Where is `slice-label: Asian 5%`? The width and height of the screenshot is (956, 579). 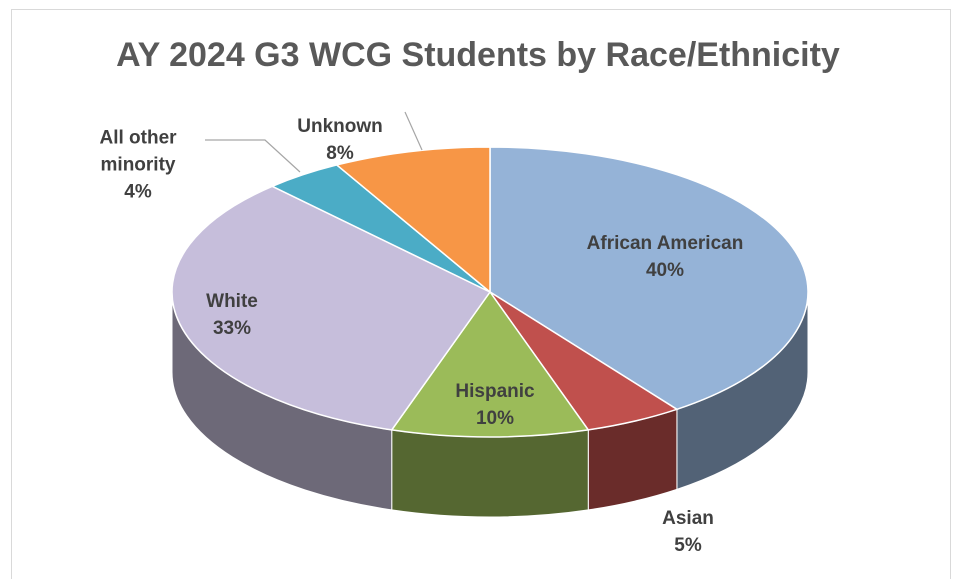
slice-label: Asian 5% is located at coordinates (688, 532).